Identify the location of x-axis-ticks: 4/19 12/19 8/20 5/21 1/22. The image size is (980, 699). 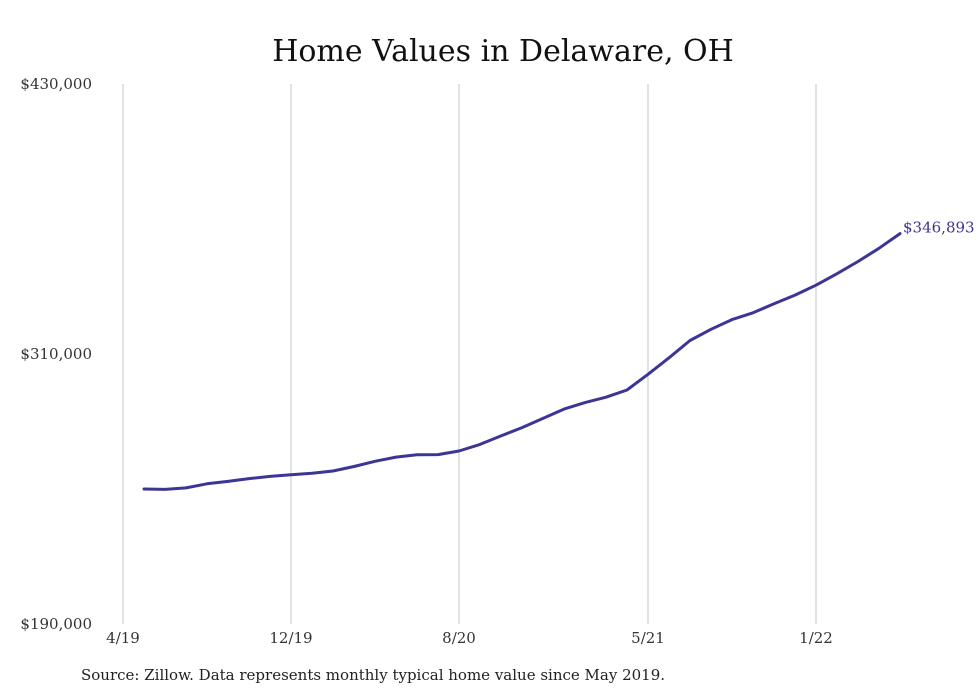
(469, 638).